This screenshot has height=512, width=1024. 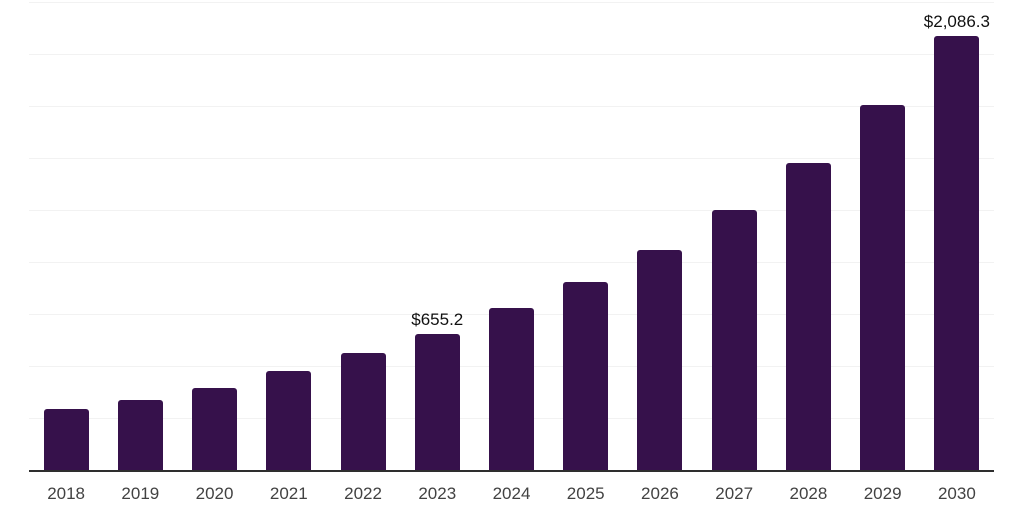 What do you see at coordinates (511, 388) in the screenshot?
I see `bar-2024` at bounding box center [511, 388].